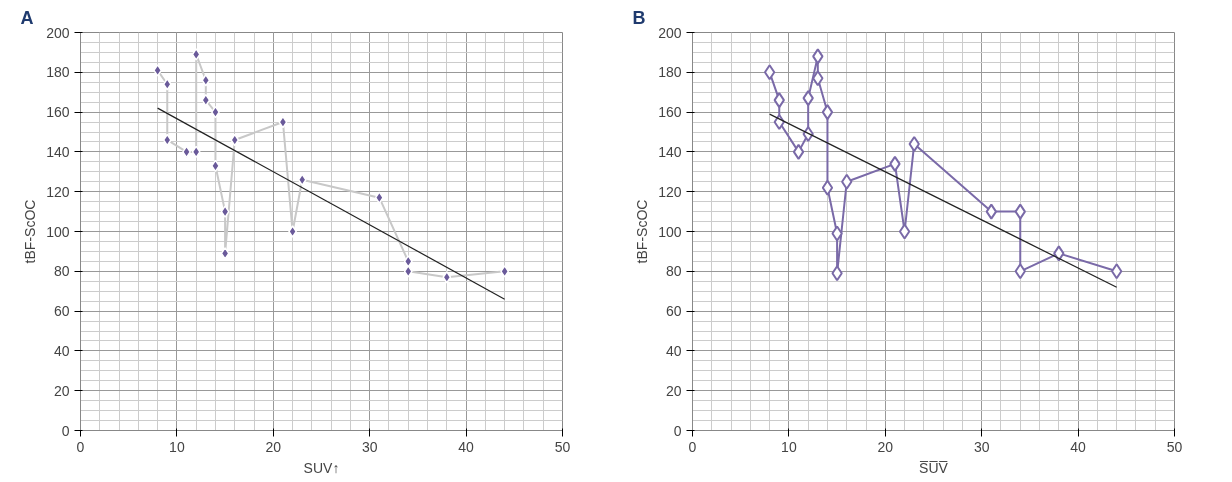 Image resolution: width=1232 pixels, height=482 pixels. I want to click on chart-title: B, so click(639, 17).